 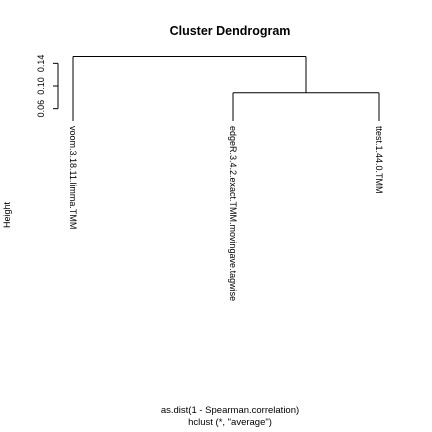 What do you see at coordinates (47, 86) in the screenshot?
I see `y-axis: 0.06 0.10 0.14` at bounding box center [47, 86].